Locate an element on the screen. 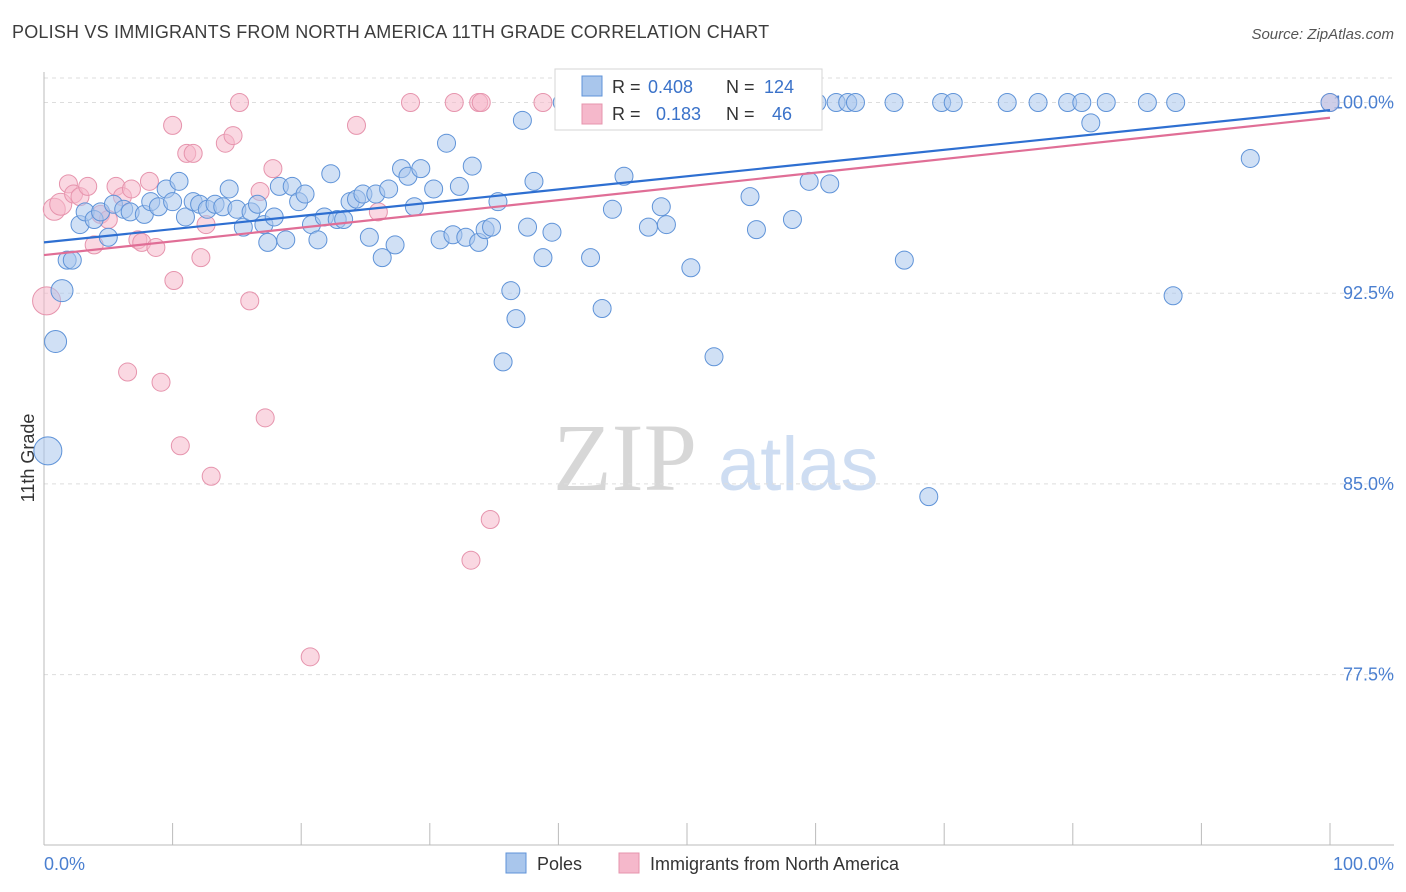 The width and height of the screenshot is (1406, 892). stats-imm-n-value: 46 is located at coordinates (782, 114).